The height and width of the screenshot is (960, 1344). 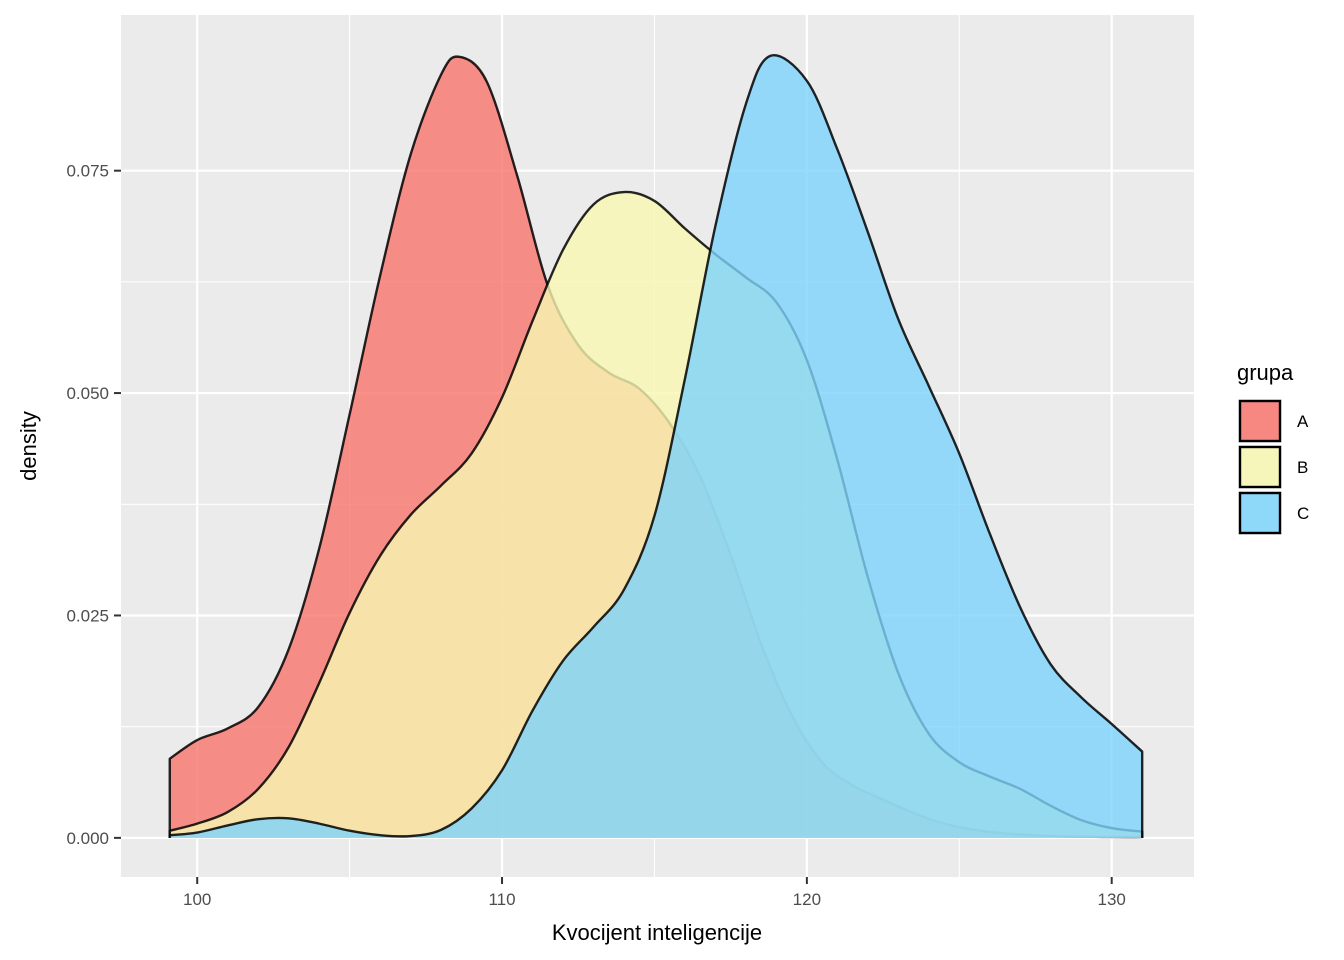 I want to click on x-tick-label: 120, so click(x=807, y=899).